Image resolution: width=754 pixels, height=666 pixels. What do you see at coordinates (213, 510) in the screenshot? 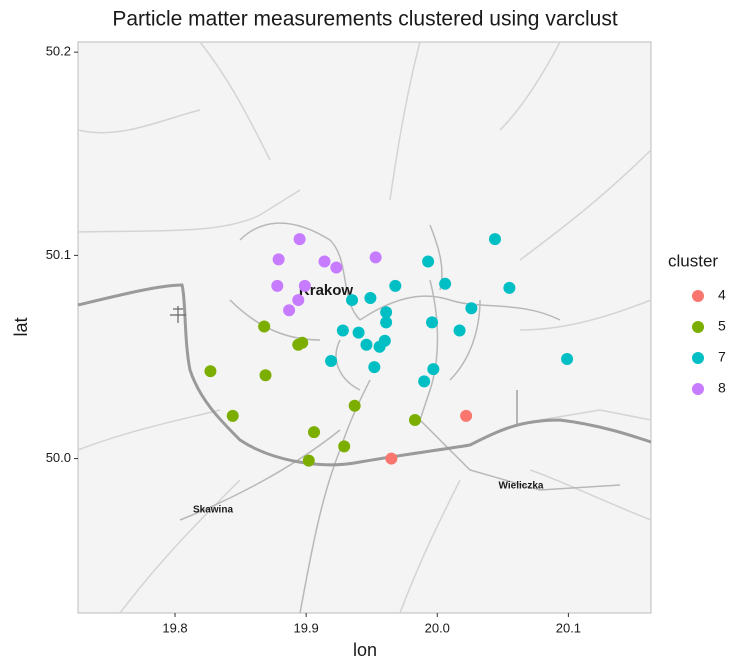
I see `map-place-label: Skawina` at bounding box center [213, 510].